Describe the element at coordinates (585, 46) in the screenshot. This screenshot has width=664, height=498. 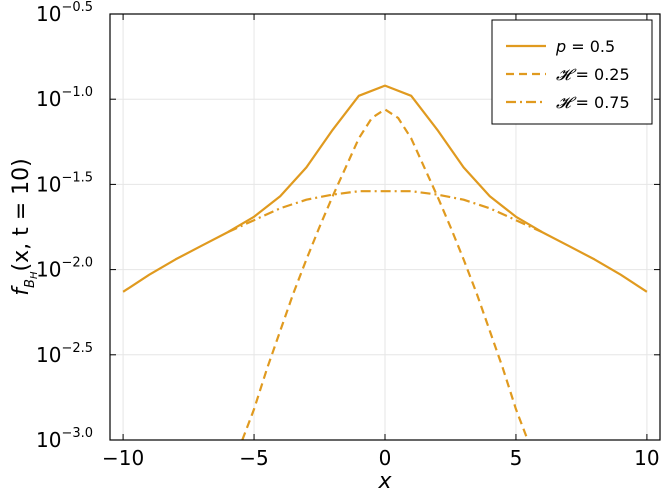
I see `legend-label-1: p = 0.5` at that location.